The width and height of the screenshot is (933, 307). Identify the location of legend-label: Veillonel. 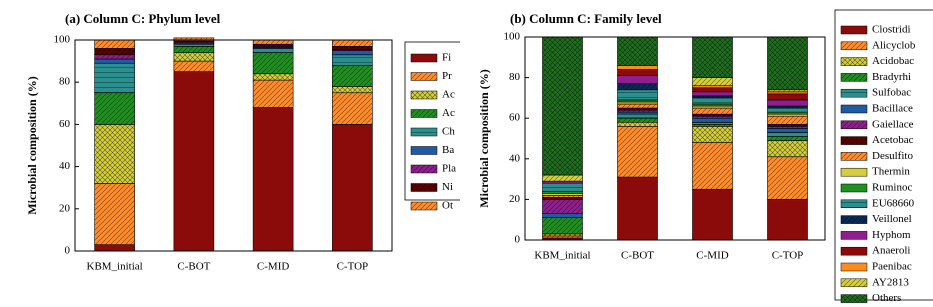
(892, 219).